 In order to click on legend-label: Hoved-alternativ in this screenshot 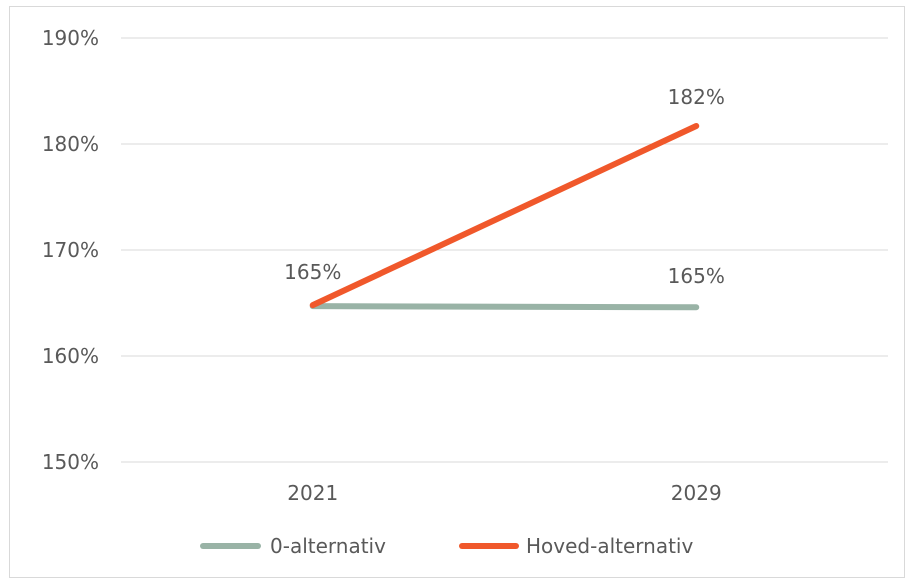, I will do `click(609, 546)`.